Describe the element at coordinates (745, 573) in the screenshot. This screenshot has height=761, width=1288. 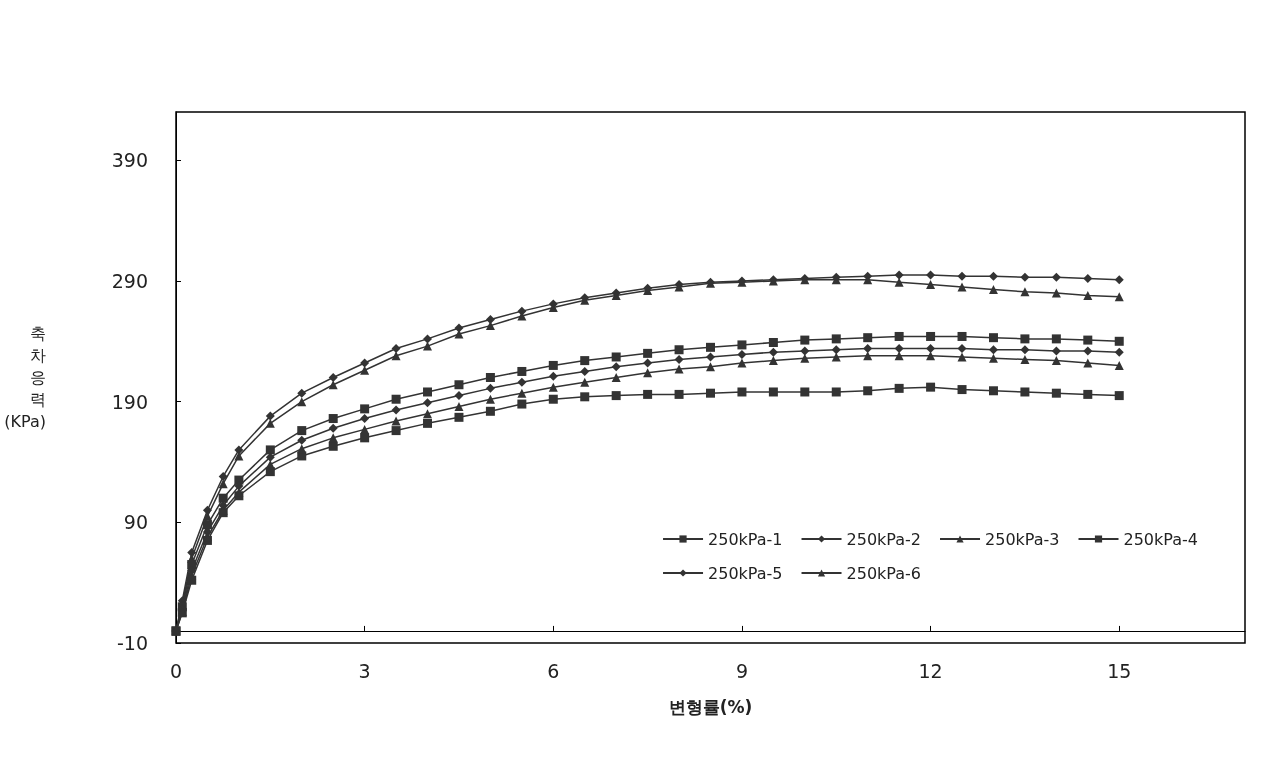
I see `legend-label: 250kPa-5` at that location.